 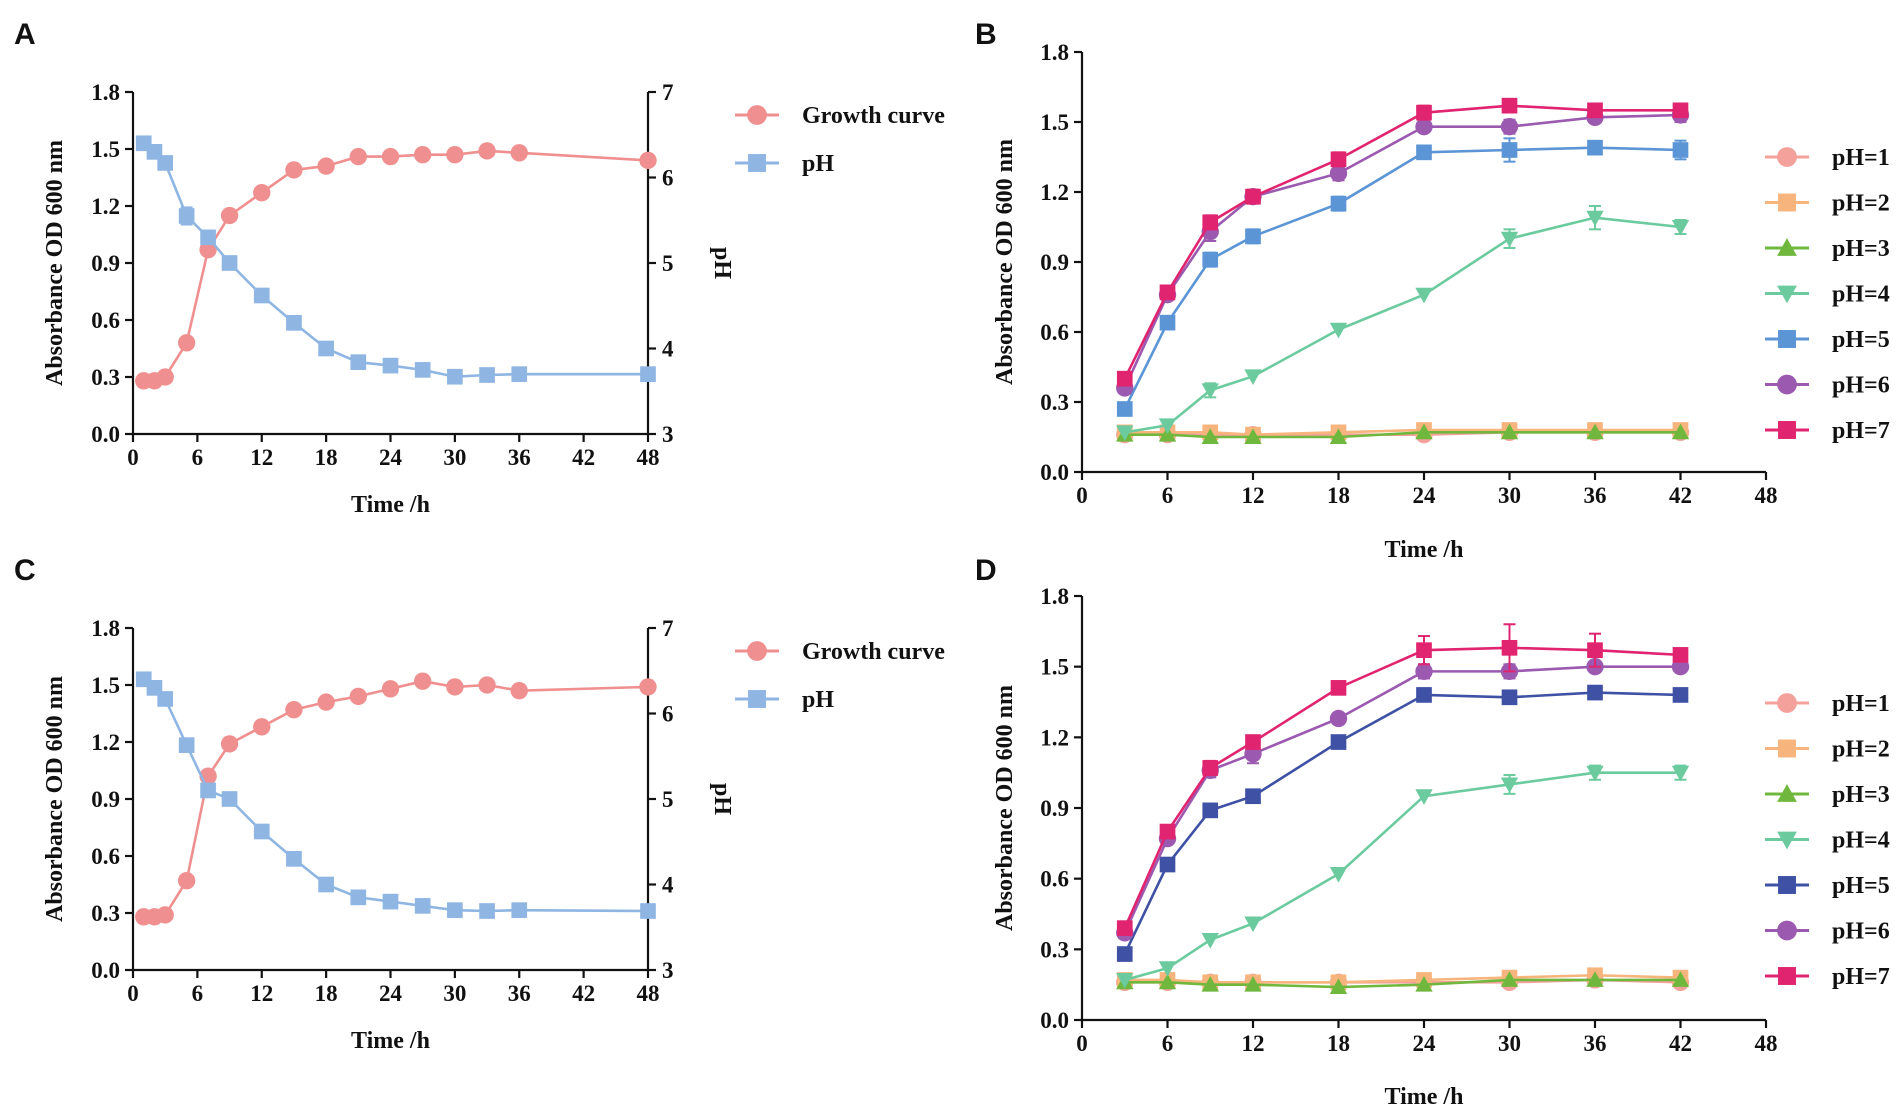 What do you see at coordinates (105, 799) in the screenshot?
I see `y-tick-label: 0.9` at bounding box center [105, 799].